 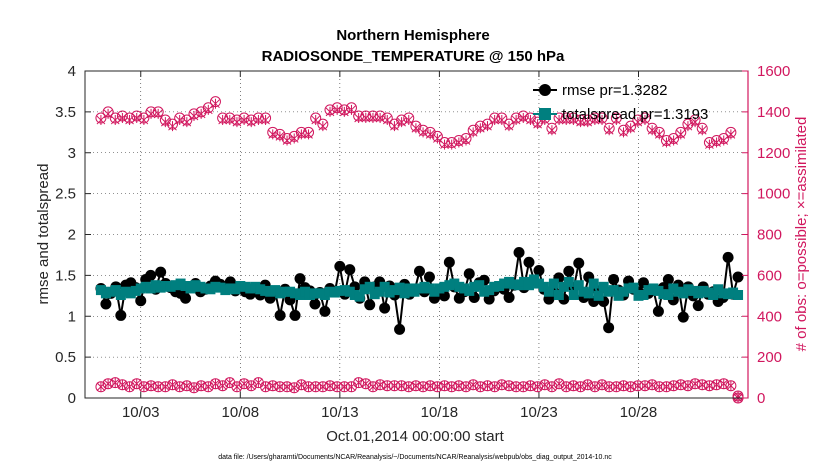 I want to click on chart-title-line1: Northern Hemisphere, so click(x=412, y=35).